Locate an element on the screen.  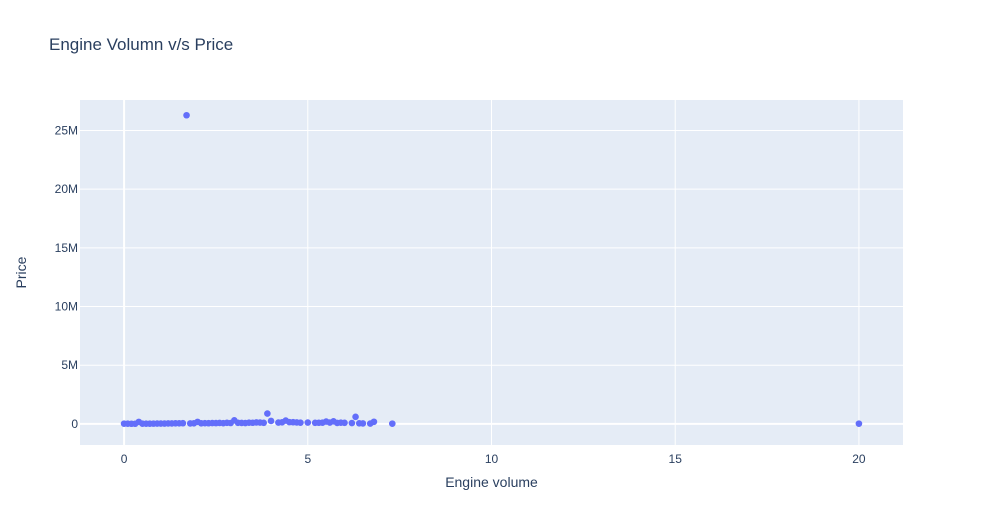
y-tick-label: 5M is located at coordinates (69, 365).